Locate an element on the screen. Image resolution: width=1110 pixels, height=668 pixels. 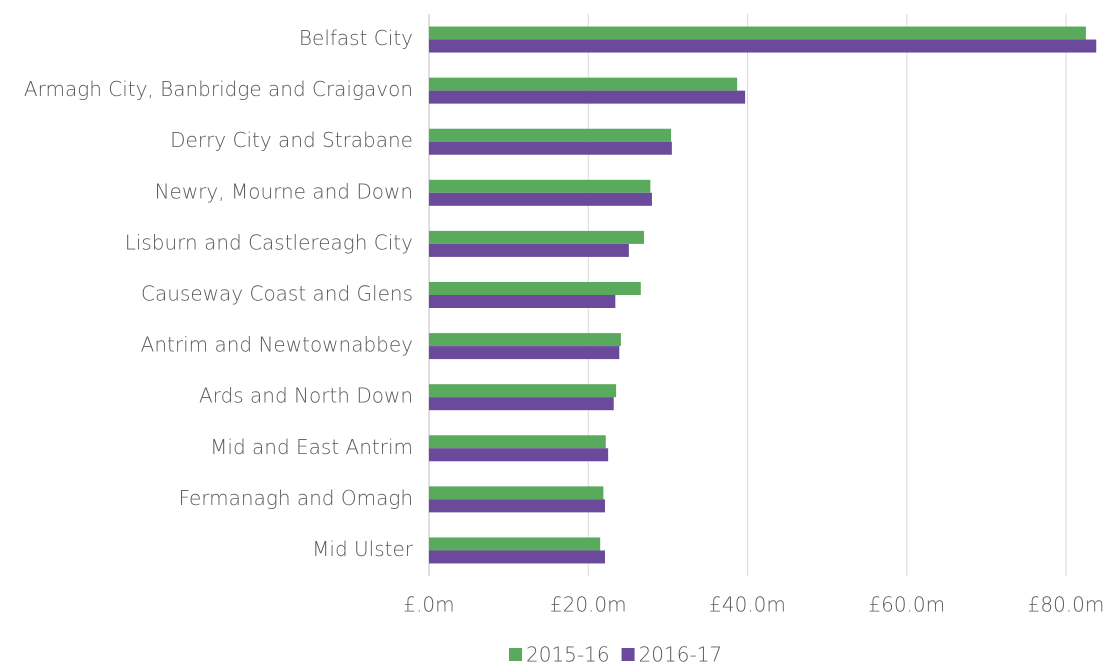
y-tick-label: Fermanagh and Omagh is located at coordinates (296, 498).